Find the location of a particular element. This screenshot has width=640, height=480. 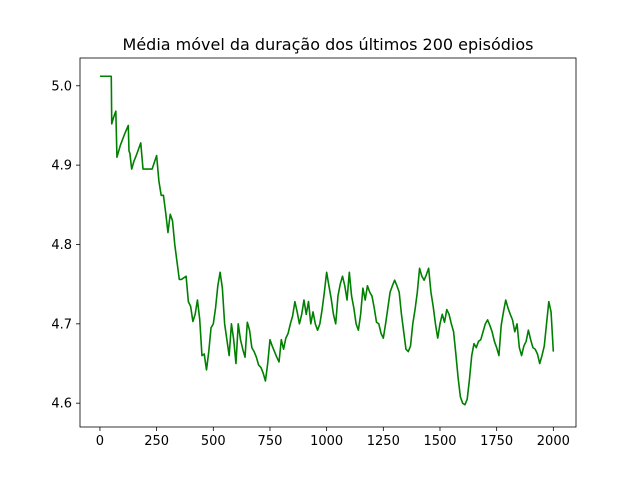

y-tick-label: 4.9 is located at coordinates (61, 166).